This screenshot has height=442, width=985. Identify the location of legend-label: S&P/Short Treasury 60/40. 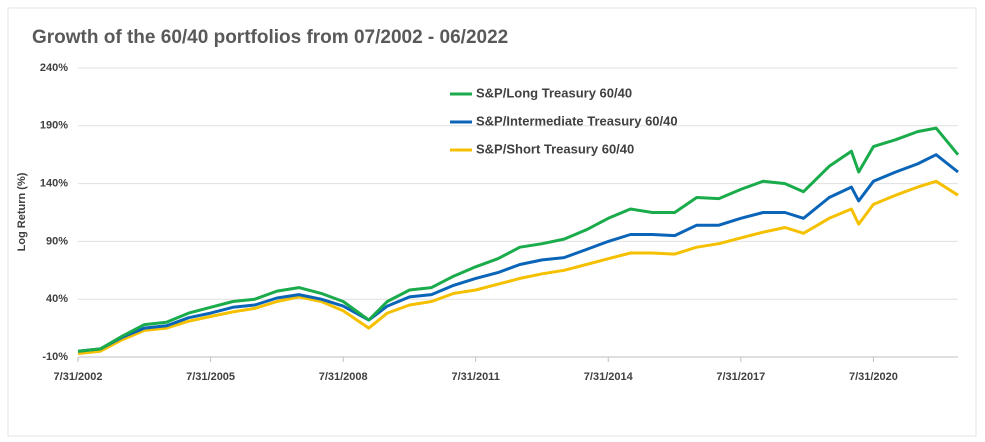
(555, 148).